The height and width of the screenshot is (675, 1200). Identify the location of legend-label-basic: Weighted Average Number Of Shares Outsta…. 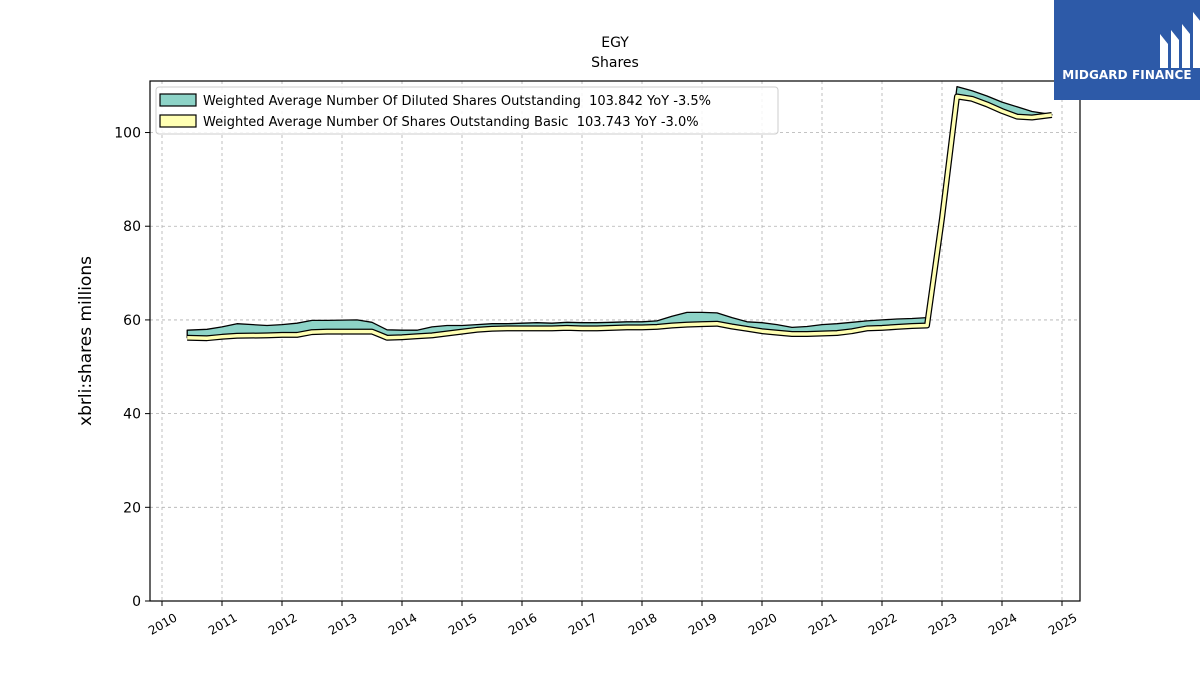
(451, 122).